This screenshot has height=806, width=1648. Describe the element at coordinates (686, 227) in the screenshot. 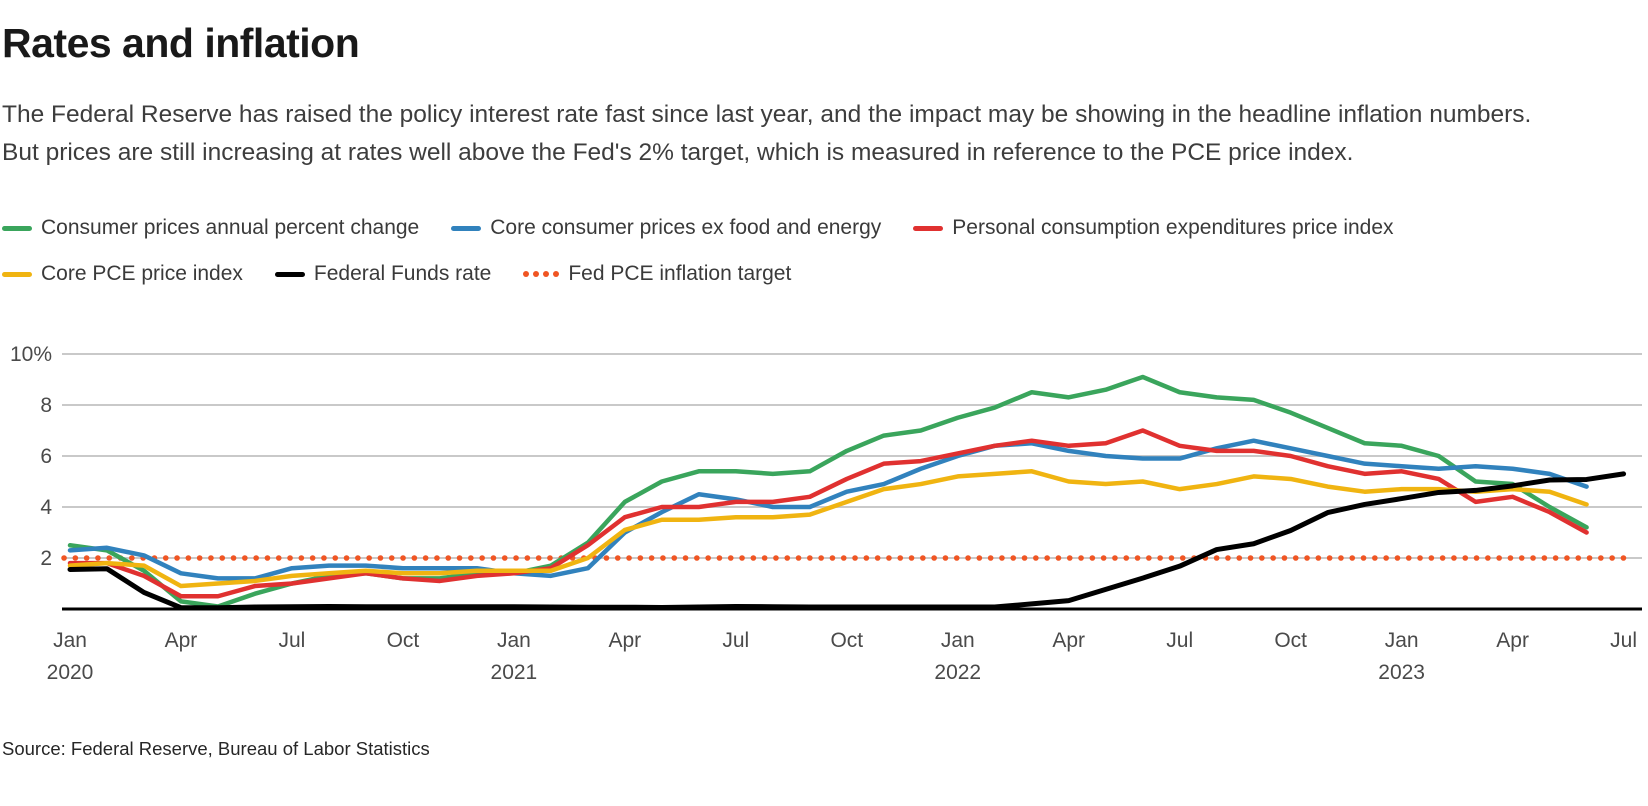

I see `legend-label-core-cpi: Core consumer prices ex food and energy` at that location.